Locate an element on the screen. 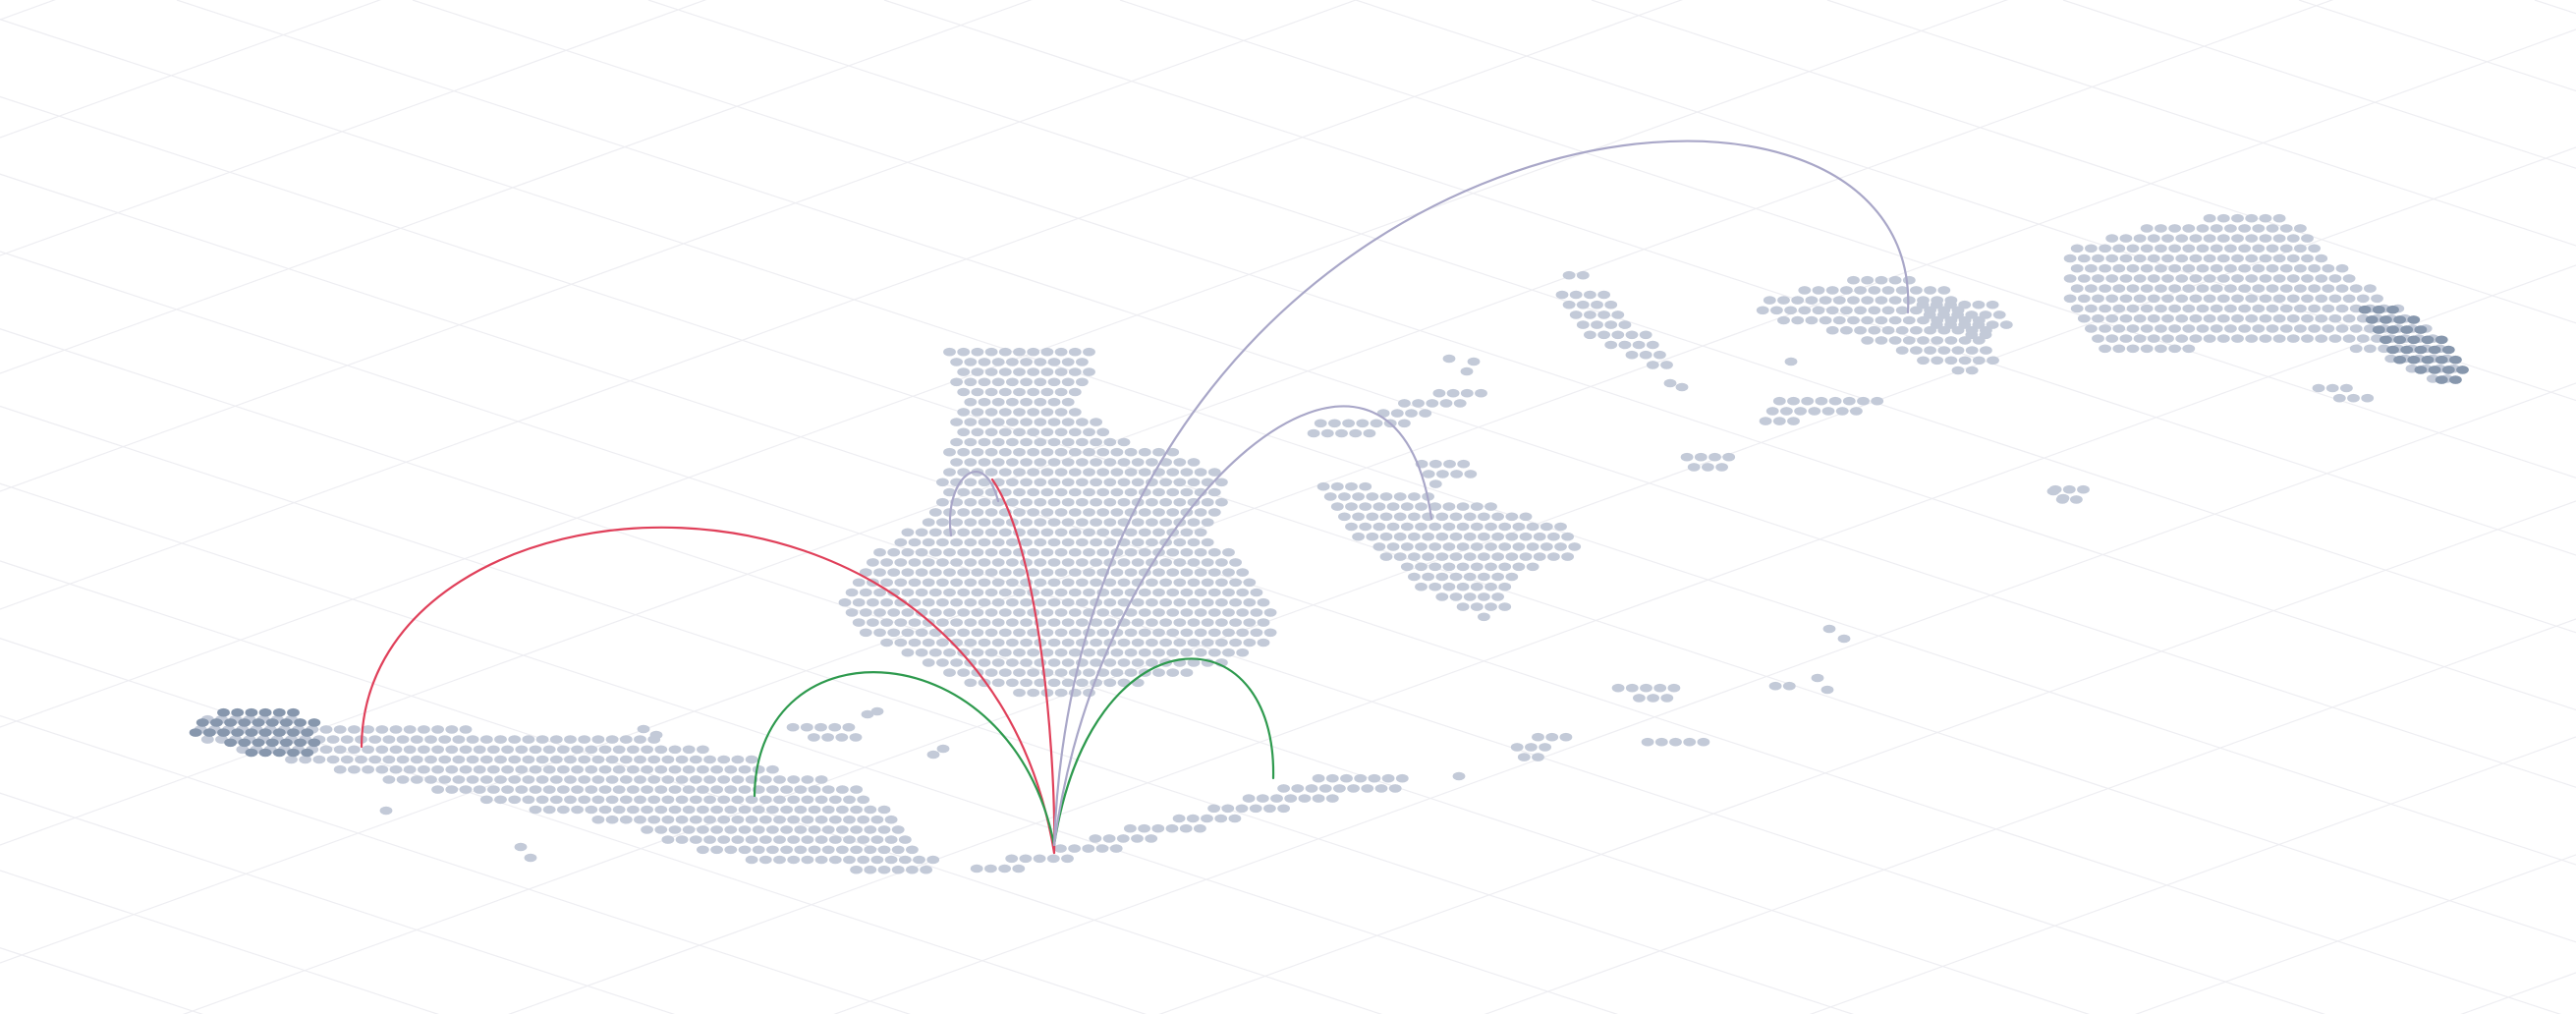 The image size is (2576, 1014). grid-line is located at coordinates (10, 507).